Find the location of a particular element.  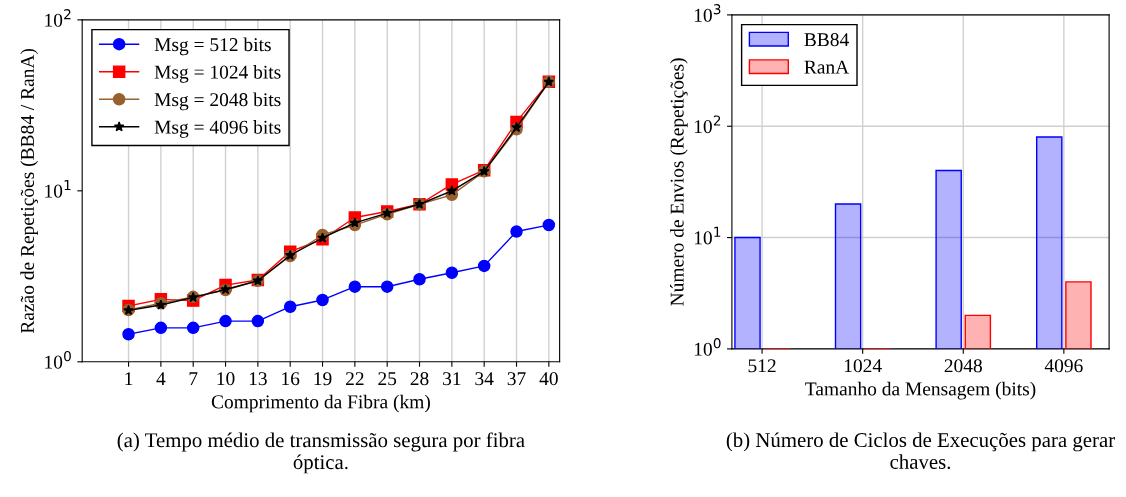

x-tick-label: 28 is located at coordinates (419, 379).